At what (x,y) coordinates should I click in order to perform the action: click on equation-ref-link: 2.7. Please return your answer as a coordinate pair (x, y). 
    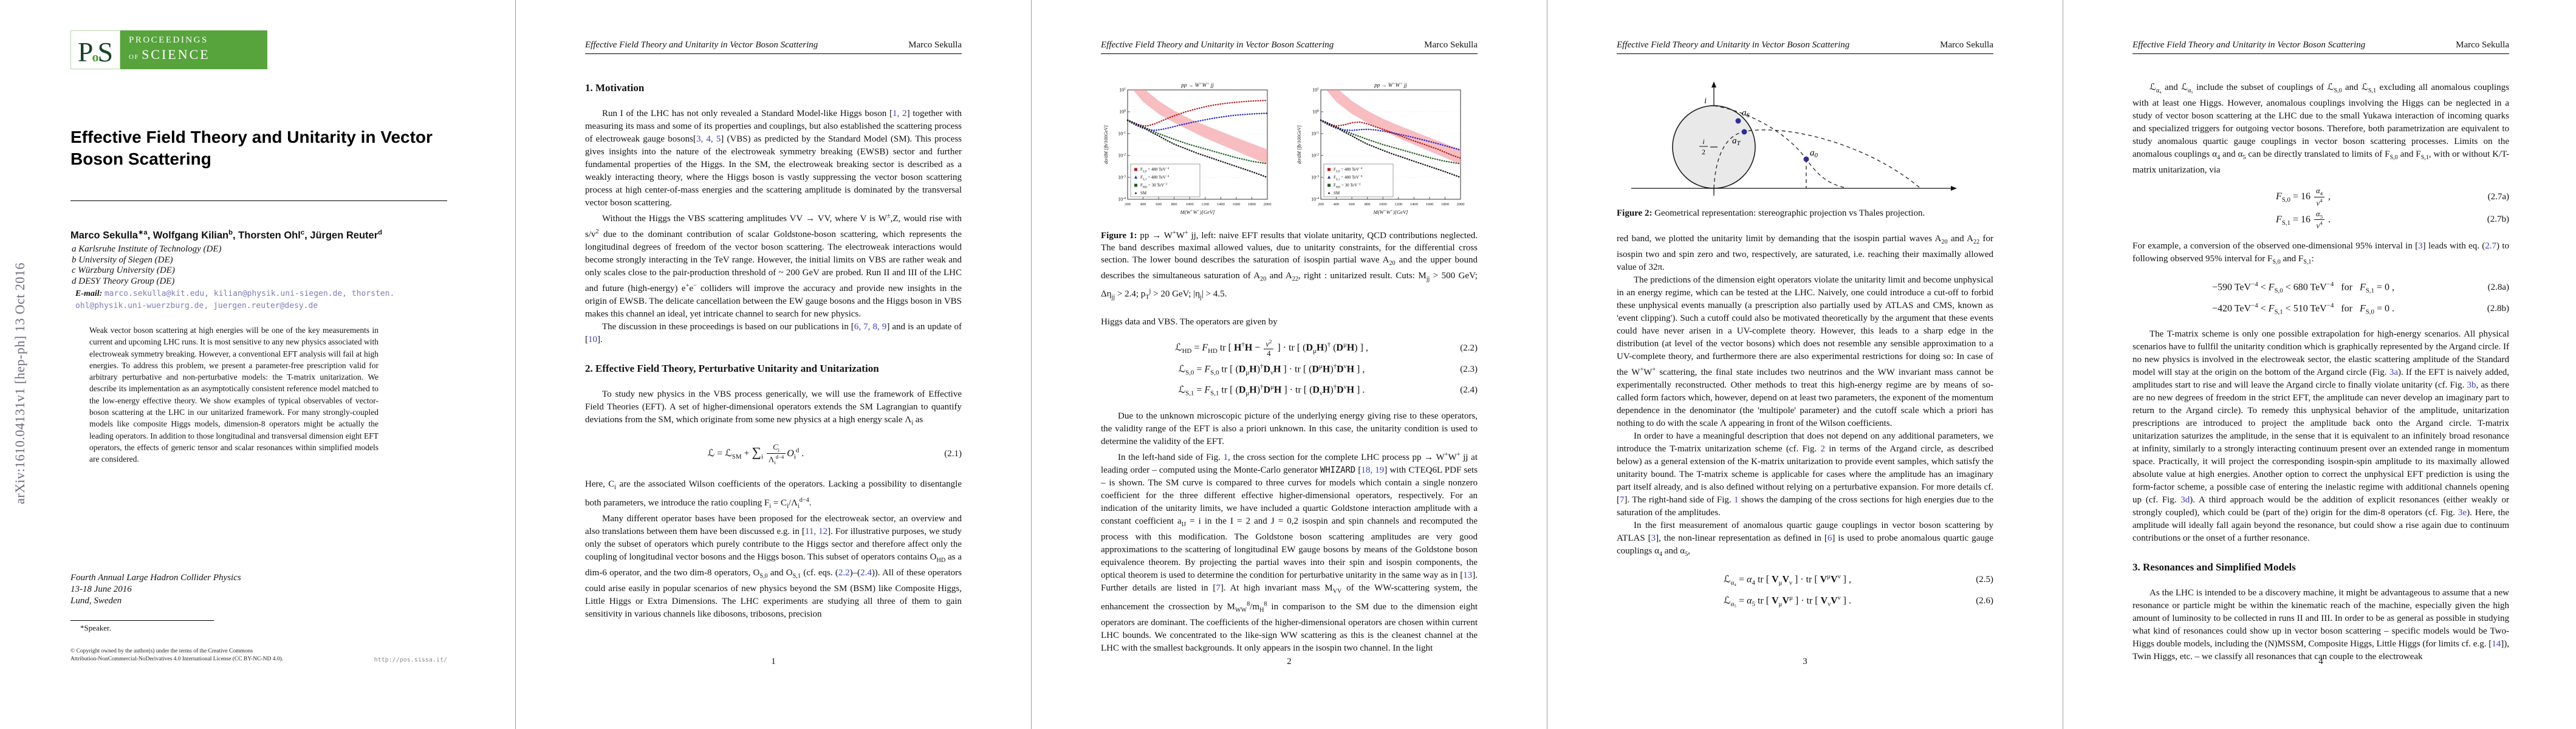
    Looking at the image, I should click on (2491, 247).